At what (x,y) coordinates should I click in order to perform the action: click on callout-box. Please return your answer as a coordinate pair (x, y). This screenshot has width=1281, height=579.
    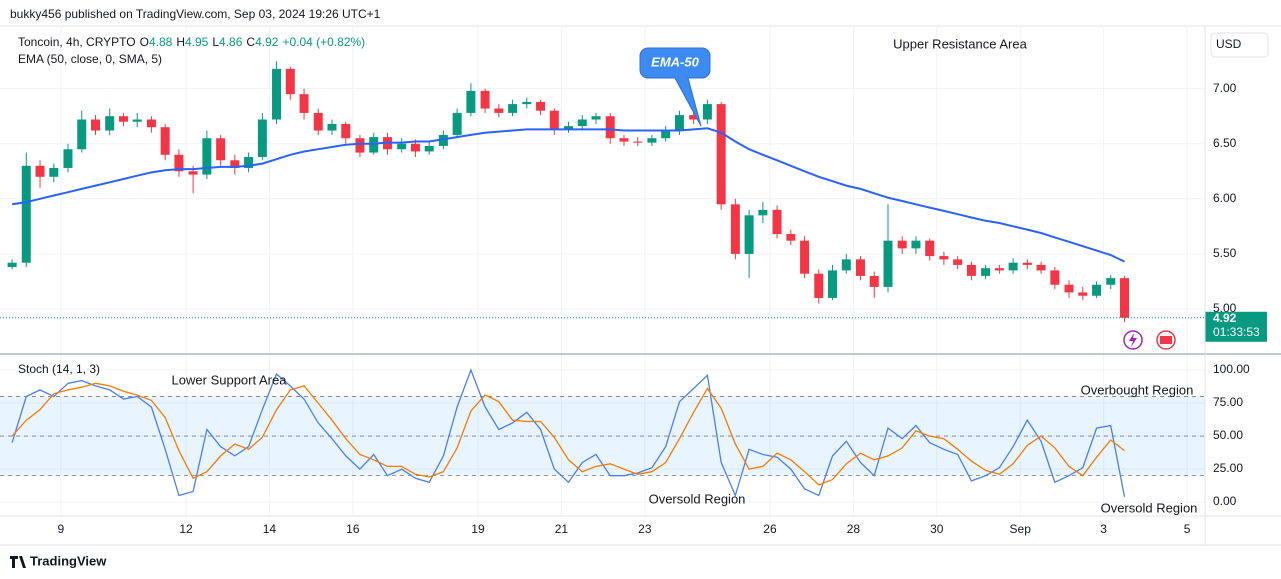
    Looking at the image, I should click on (675, 87).